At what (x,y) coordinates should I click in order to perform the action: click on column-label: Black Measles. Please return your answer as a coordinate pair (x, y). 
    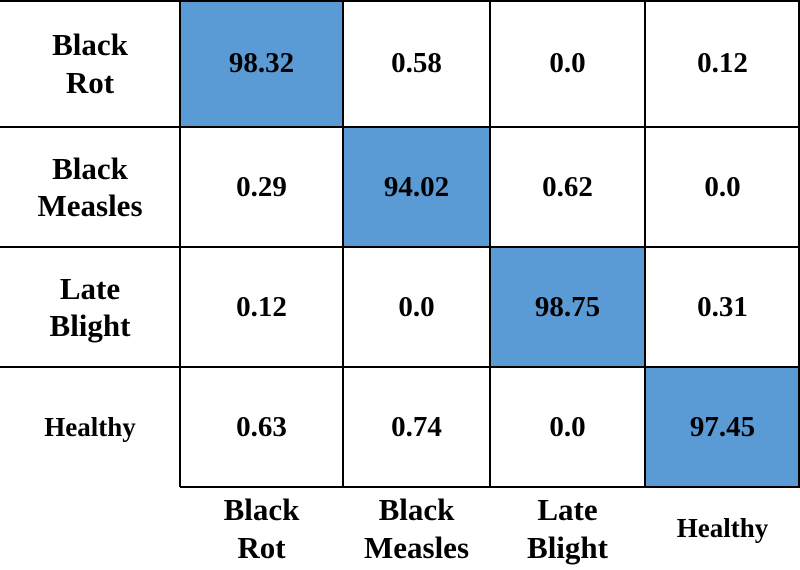
    Looking at the image, I should click on (416, 528).